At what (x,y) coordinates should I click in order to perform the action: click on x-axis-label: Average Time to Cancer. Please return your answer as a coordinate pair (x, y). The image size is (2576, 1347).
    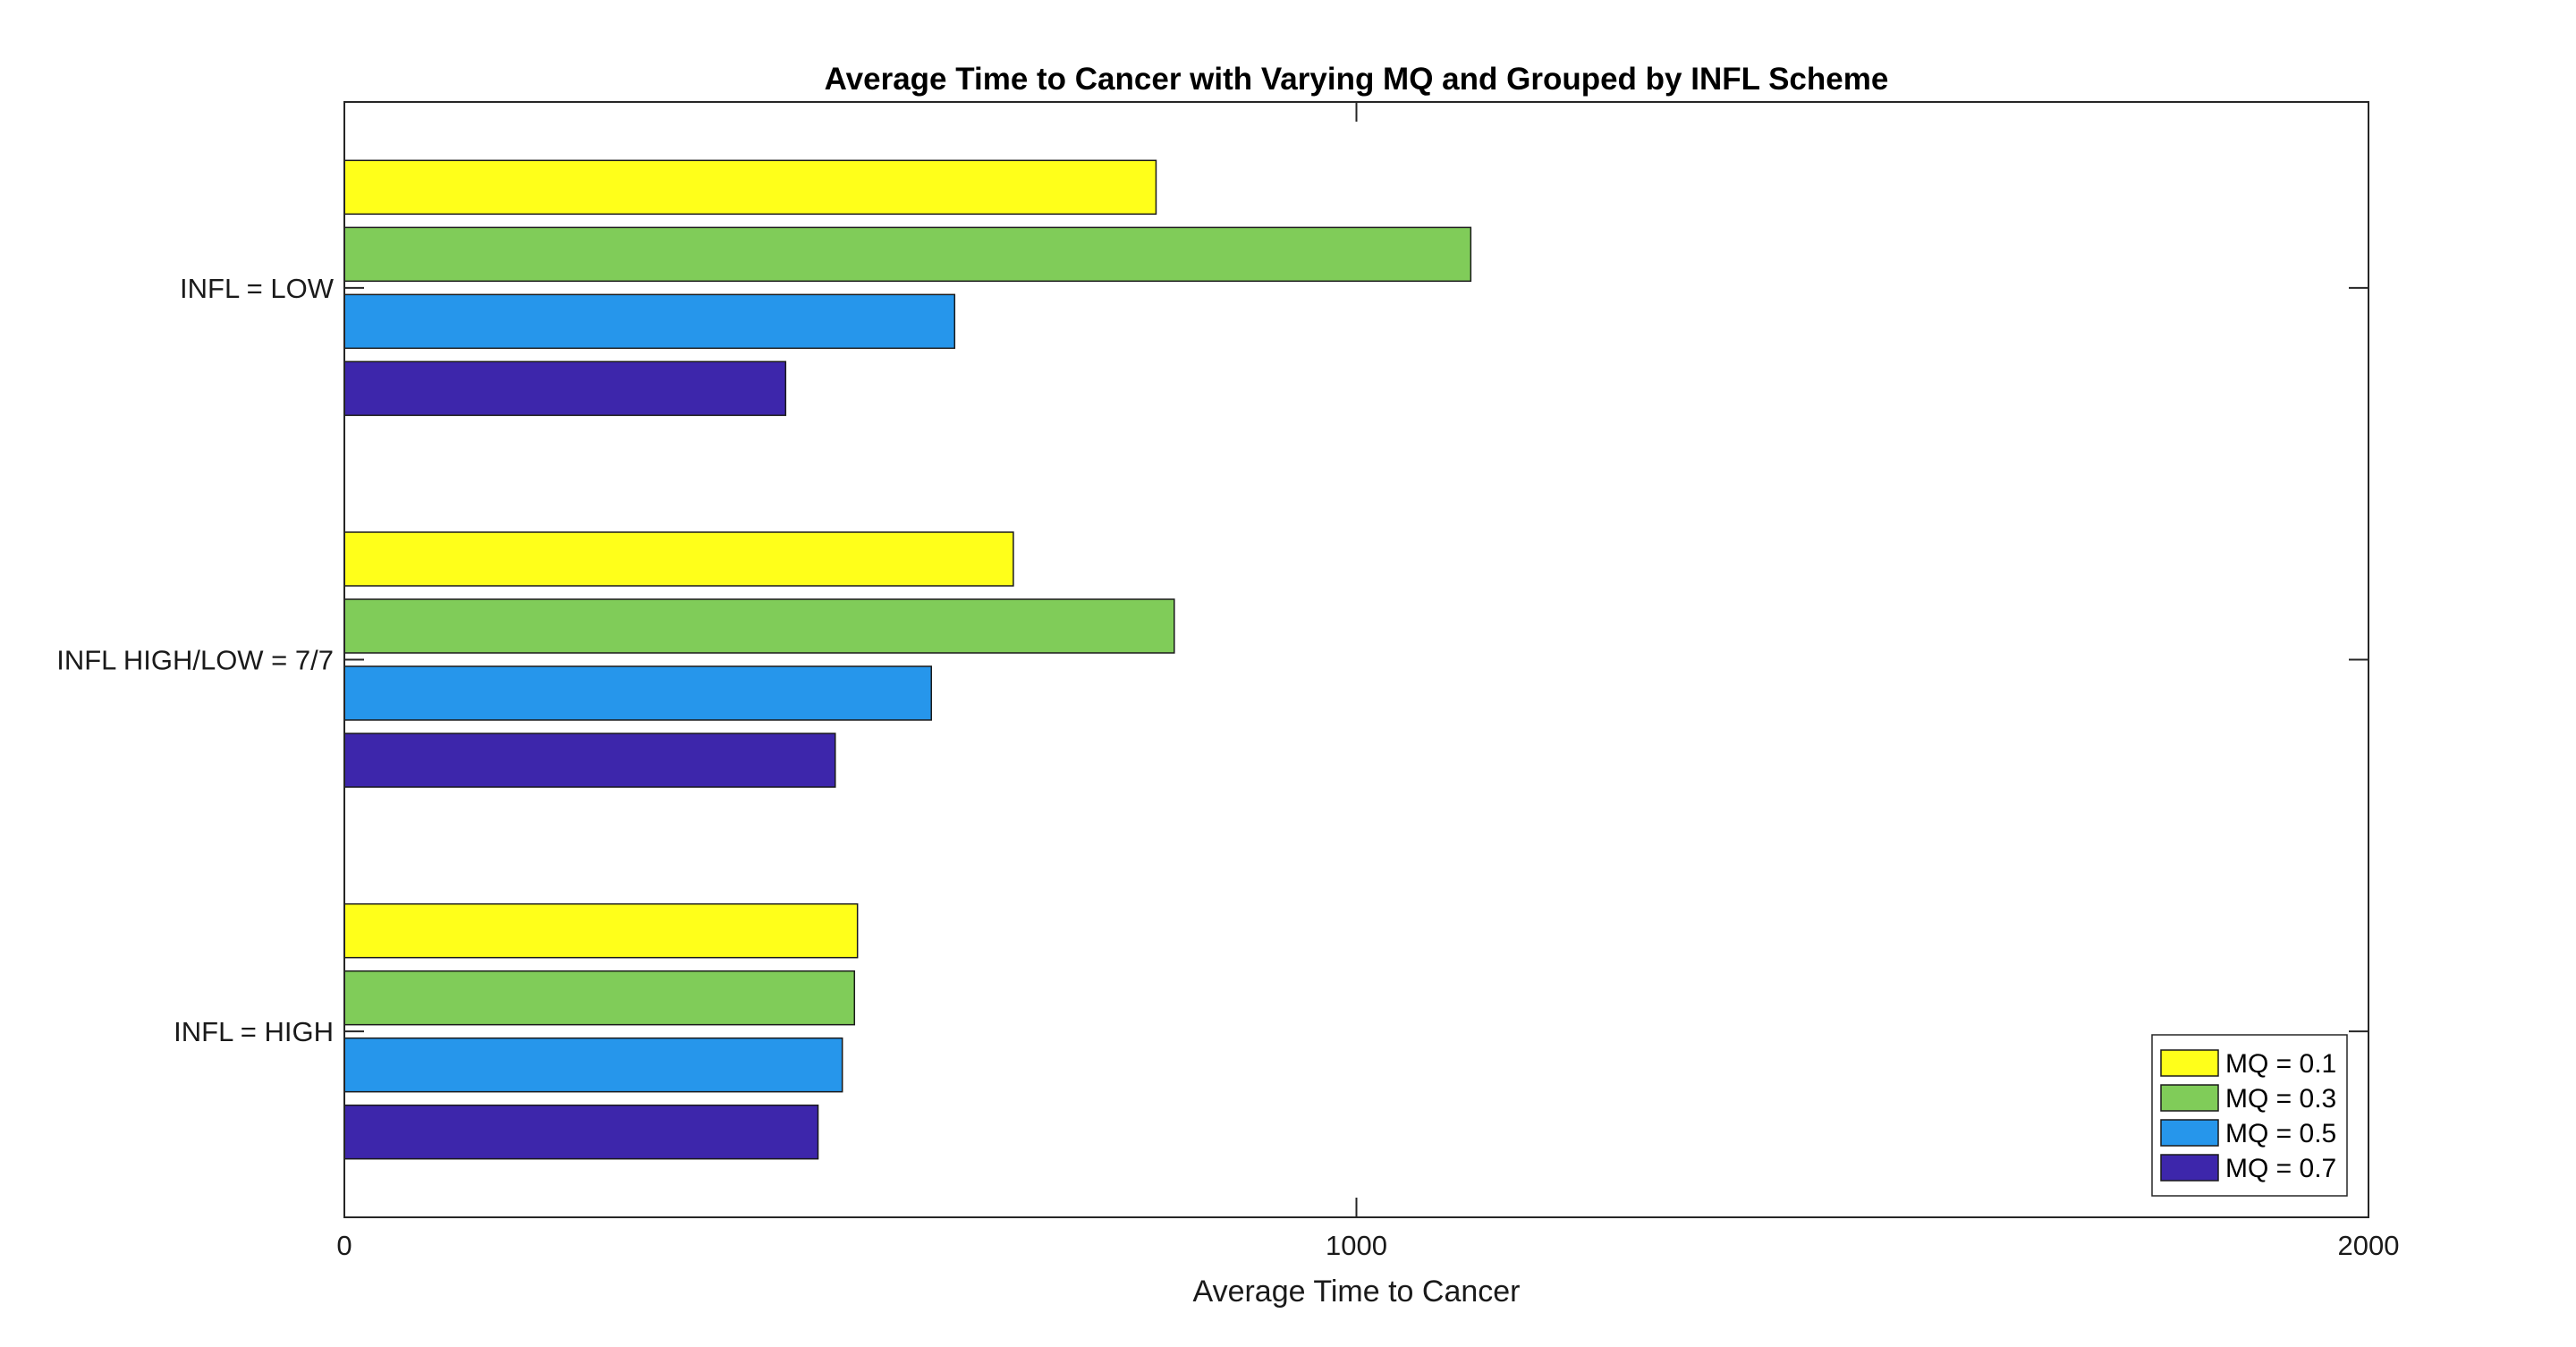
    Looking at the image, I should click on (1357, 1292).